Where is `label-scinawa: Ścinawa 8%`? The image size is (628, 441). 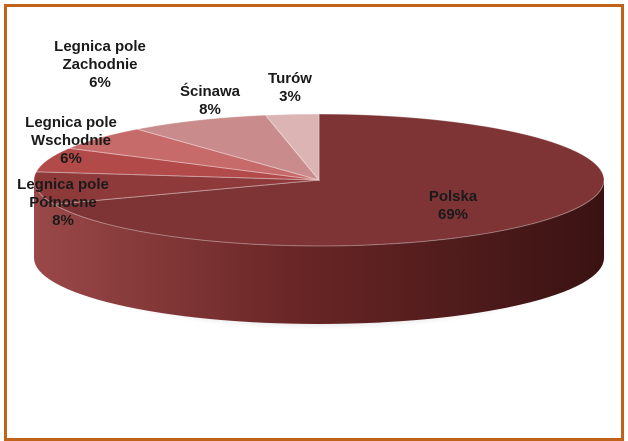
label-scinawa: Ścinawa 8% is located at coordinates (210, 100).